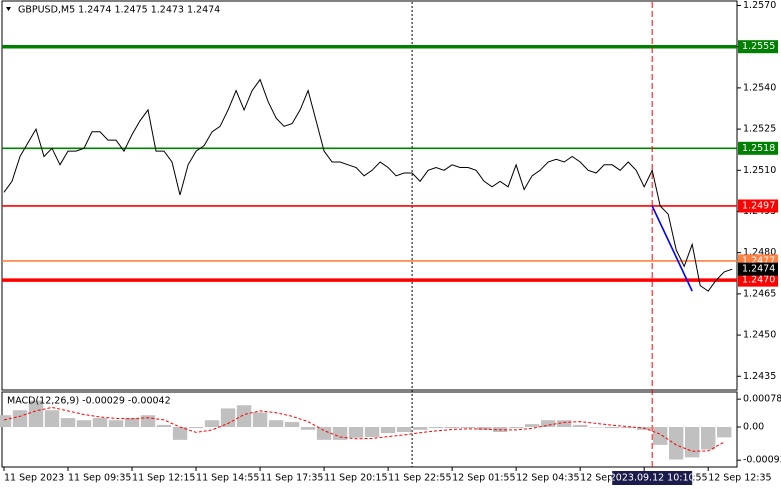 Image resolution: width=781 pixels, height=489 pixels. I want to click on x-tick-label: 11 Sep 14:55, so click(227, 478).